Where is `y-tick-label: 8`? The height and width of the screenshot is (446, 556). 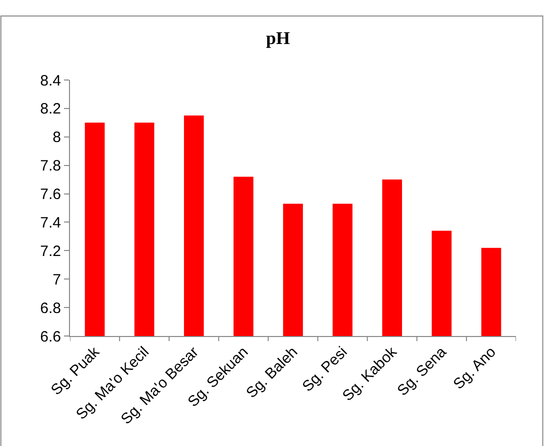 y-tick-label: 8 is located at coordinates (56, 137).